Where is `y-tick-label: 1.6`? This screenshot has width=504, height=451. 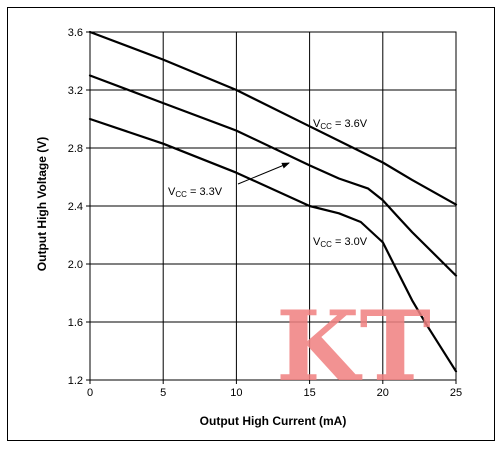
y-tick-label: 1.6 is located at coordinates (75, 323).